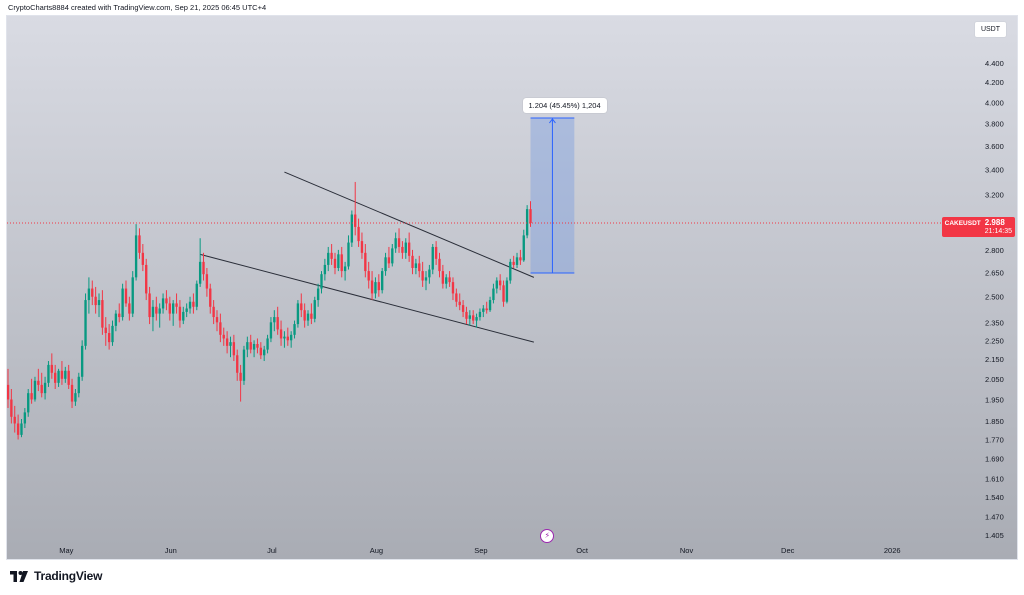 The image size is (1024, 595). I want to click on time-axis: May Jun Jul Aug Sep Oct Nov Dec 2026, so click(479, 550).